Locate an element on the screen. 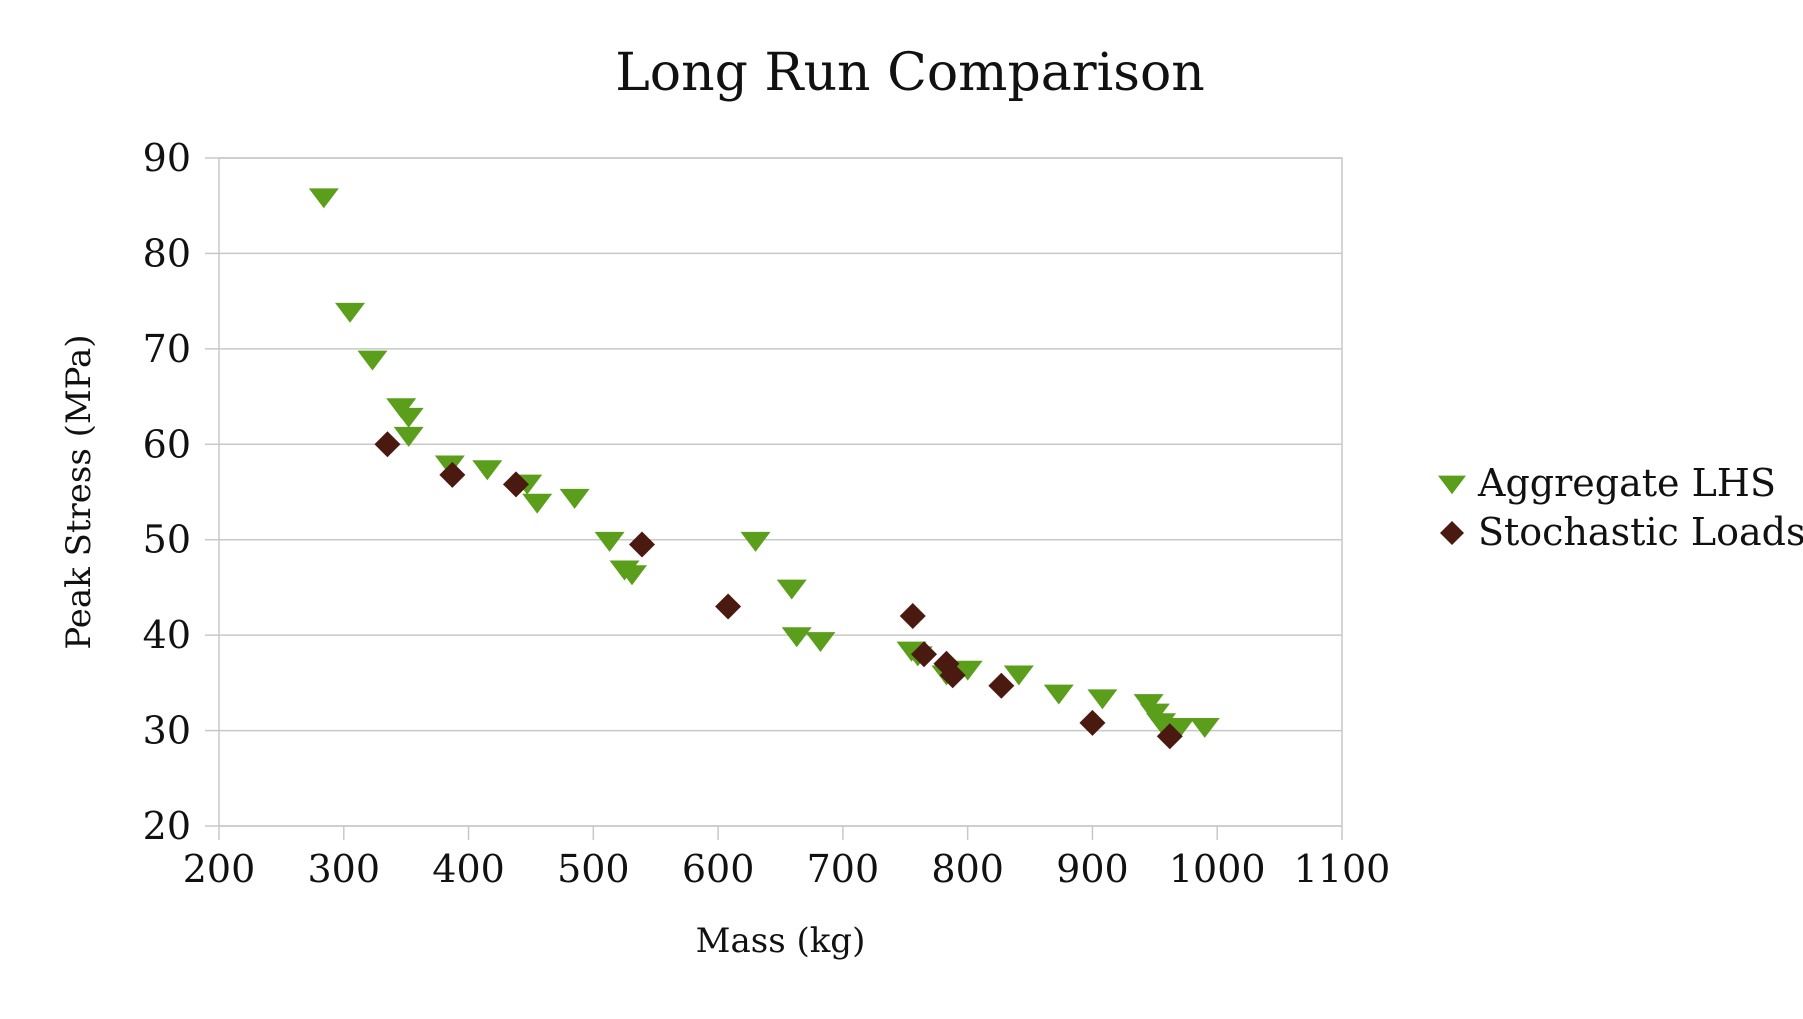 This screenshot has height=1019, width=1803. x-tick-label: 1100 is located at coordinates (1342, 869).